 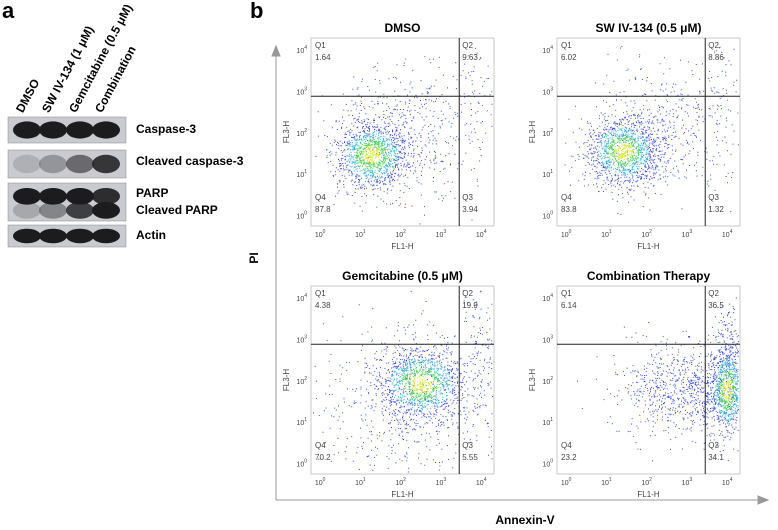 I want to click on y-tick-label: 10¹, so click(x=301, y=423).